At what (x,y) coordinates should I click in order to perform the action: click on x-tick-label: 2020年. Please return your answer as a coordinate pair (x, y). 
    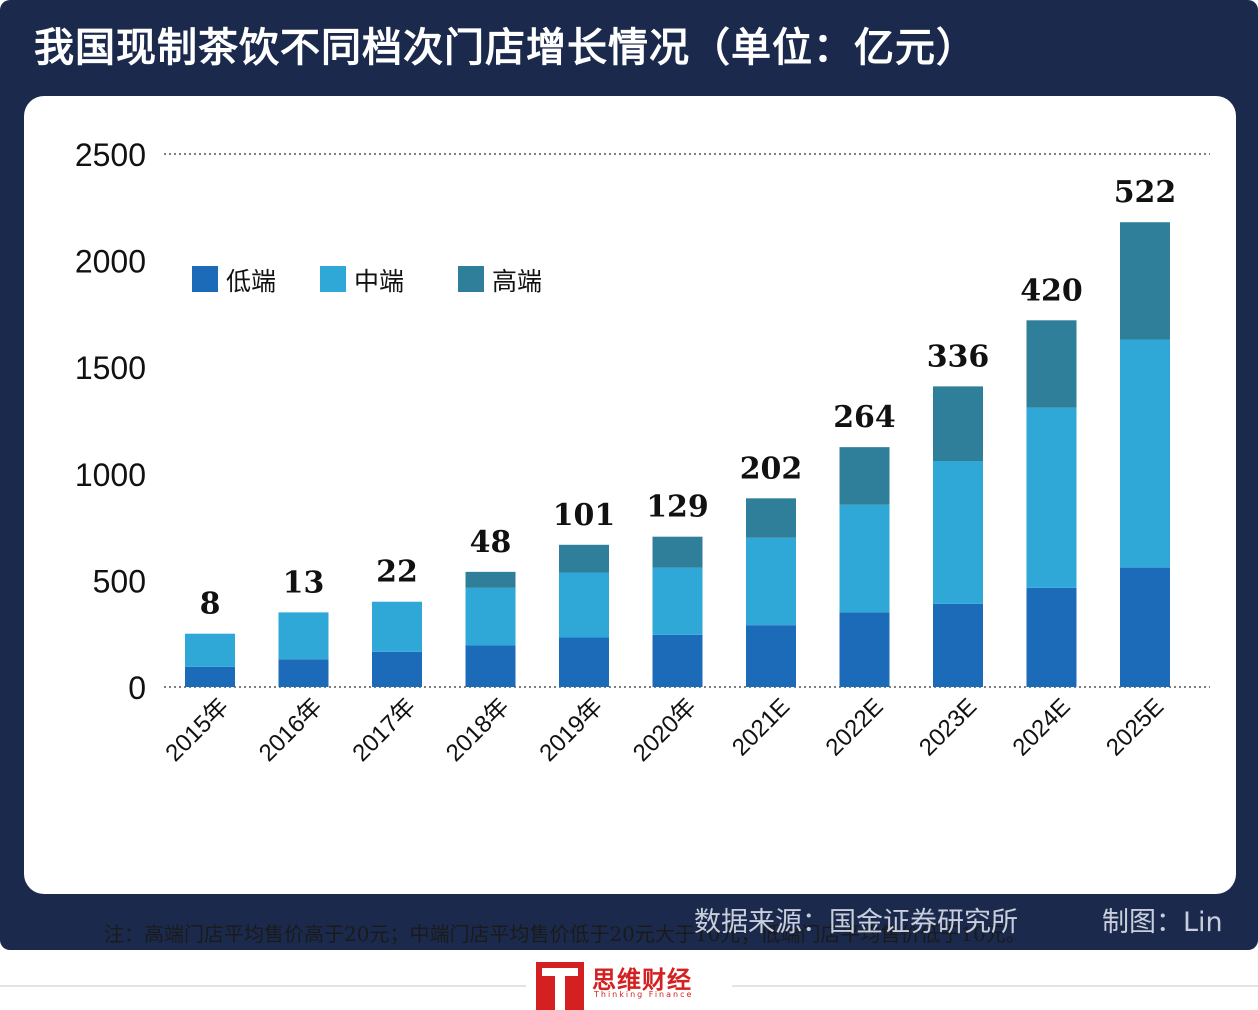
    Looking at the image, I should click on (665, 730).